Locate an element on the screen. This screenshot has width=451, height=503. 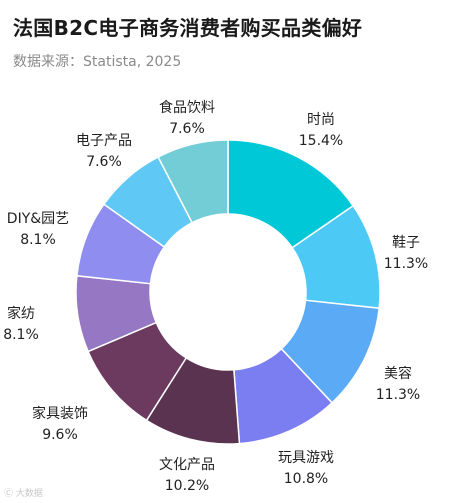
slice-label-3: 美容 is located at coordinates (398, 373).